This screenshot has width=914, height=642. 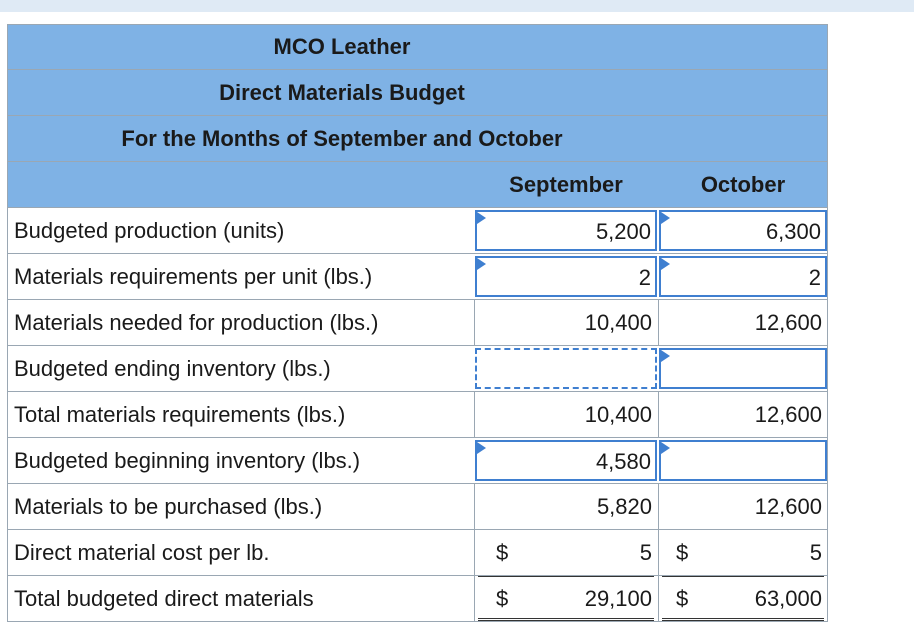 I want to click on october-total-requirements-cell: 12,600, so click(x=788, y=414).